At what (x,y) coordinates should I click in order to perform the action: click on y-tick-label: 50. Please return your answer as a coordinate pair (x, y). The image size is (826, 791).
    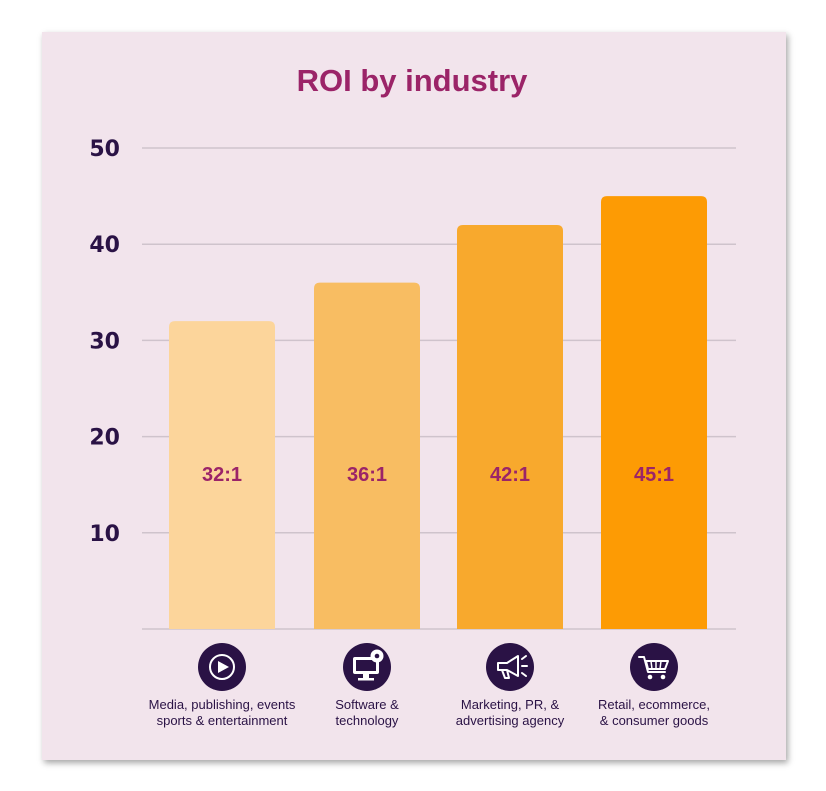
    Looking at the image, I should click on (104, 149).